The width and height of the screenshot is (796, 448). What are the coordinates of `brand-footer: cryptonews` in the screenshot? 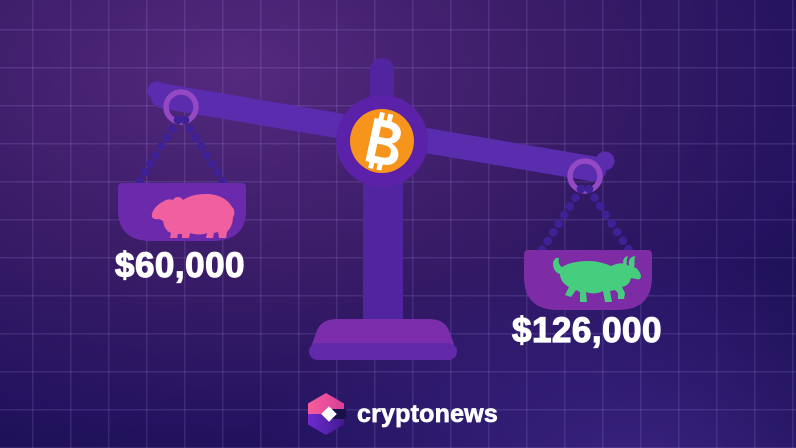 It's located at (400, 414).